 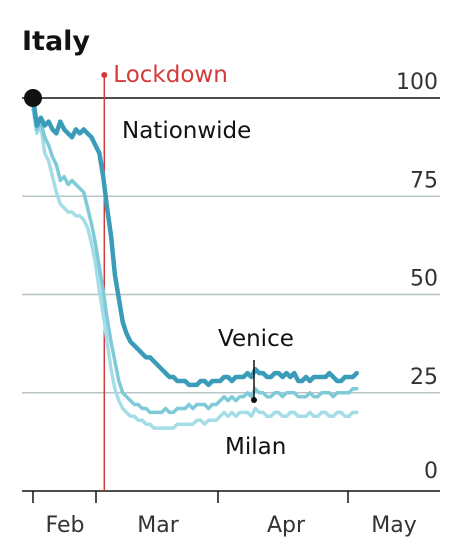 What do you see at coordinates (393, 525) in the screenshot?
I see `x-tick-label-may: May` at bounding box center [393, 525].